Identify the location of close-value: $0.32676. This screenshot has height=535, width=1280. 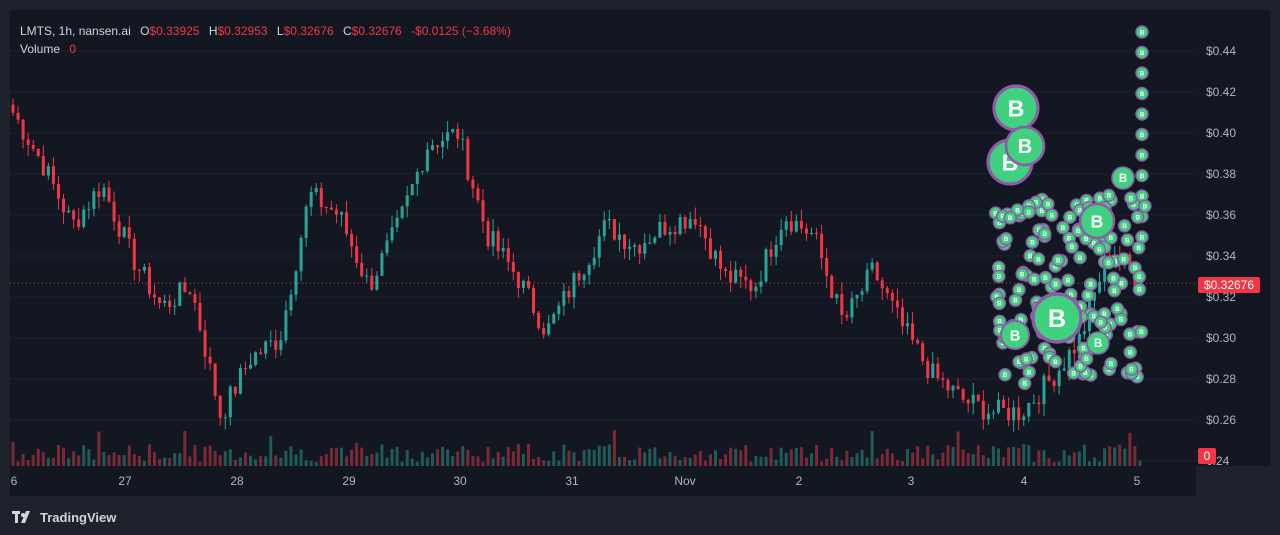
(376, 31).